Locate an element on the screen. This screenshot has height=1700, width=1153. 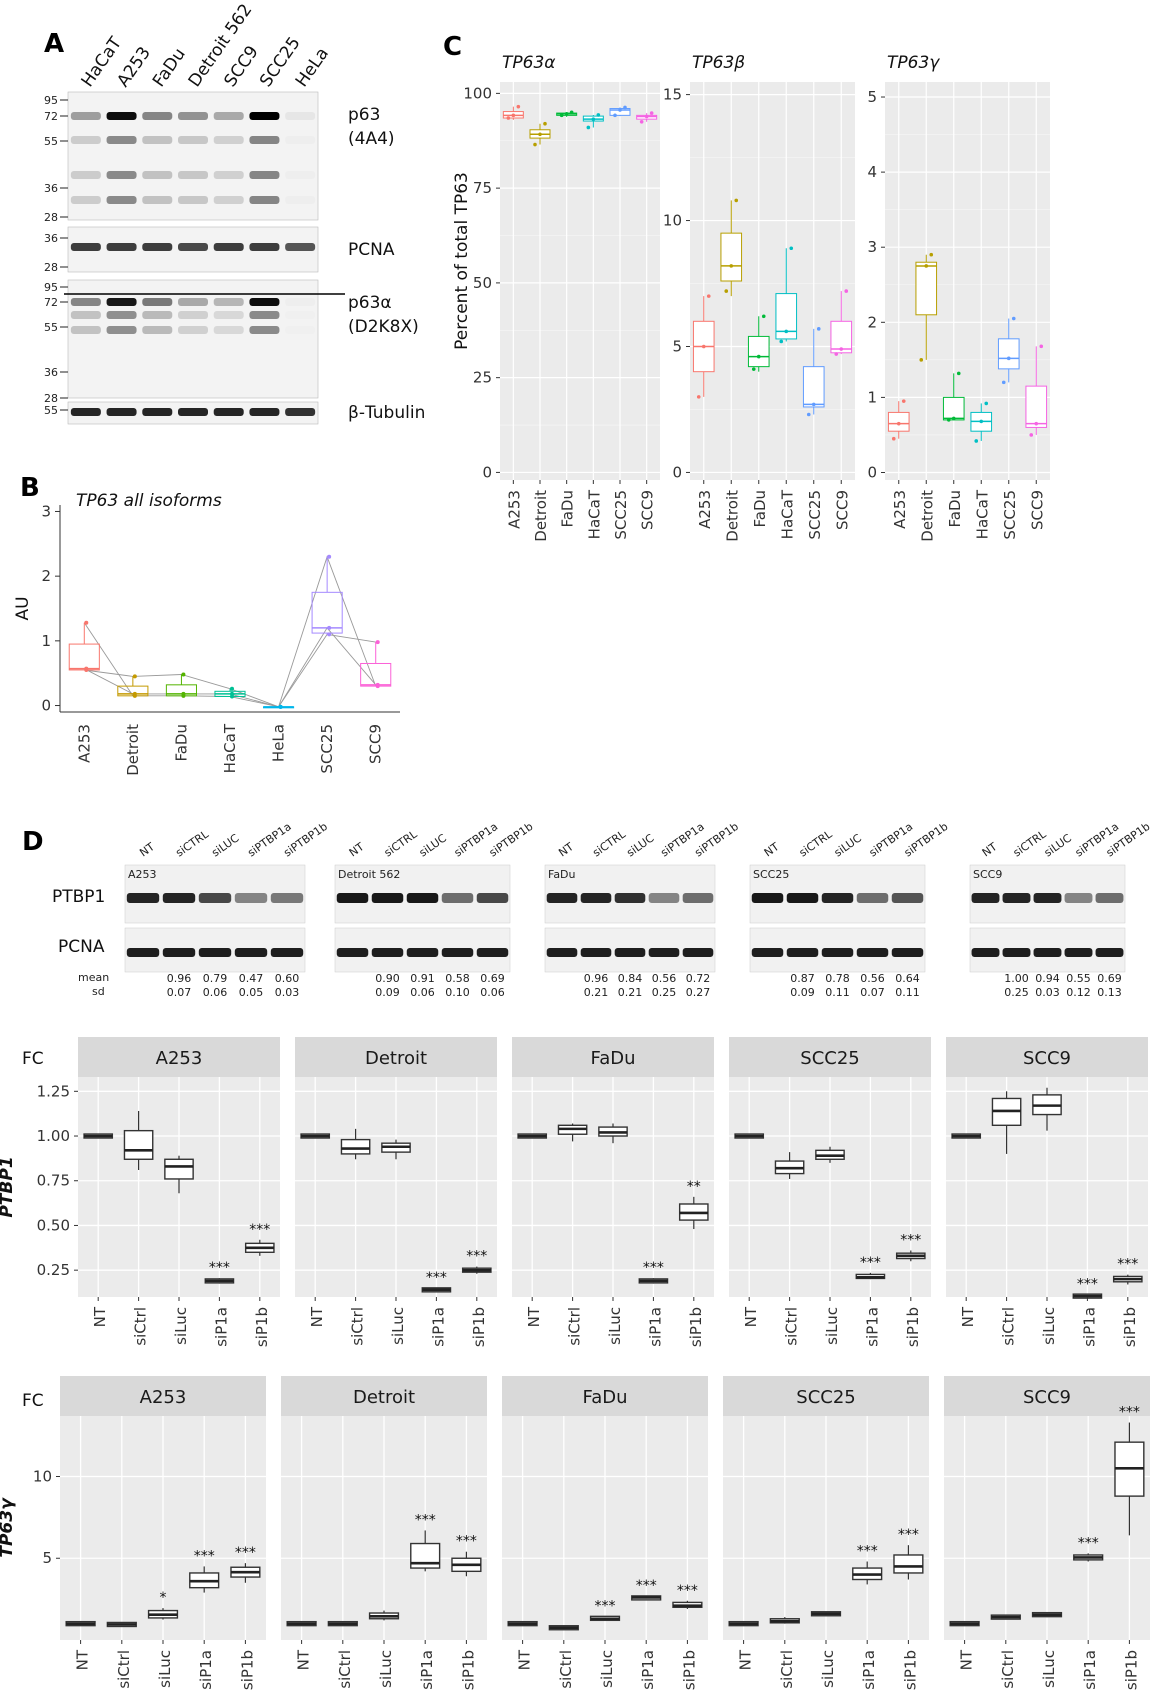
blot-row-label: PTBP1 is located at coordinates (78, 897).